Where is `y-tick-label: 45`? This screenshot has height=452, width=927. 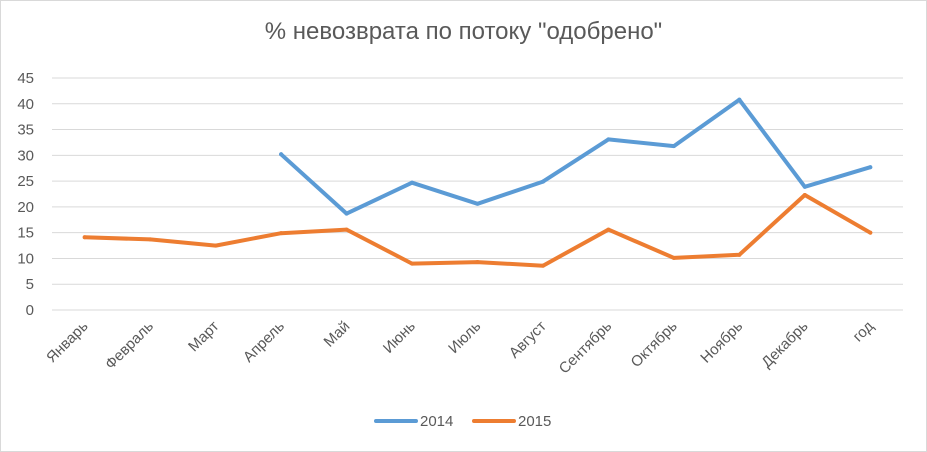
y-tick-label: 45 is located at coordinates (25, 78).